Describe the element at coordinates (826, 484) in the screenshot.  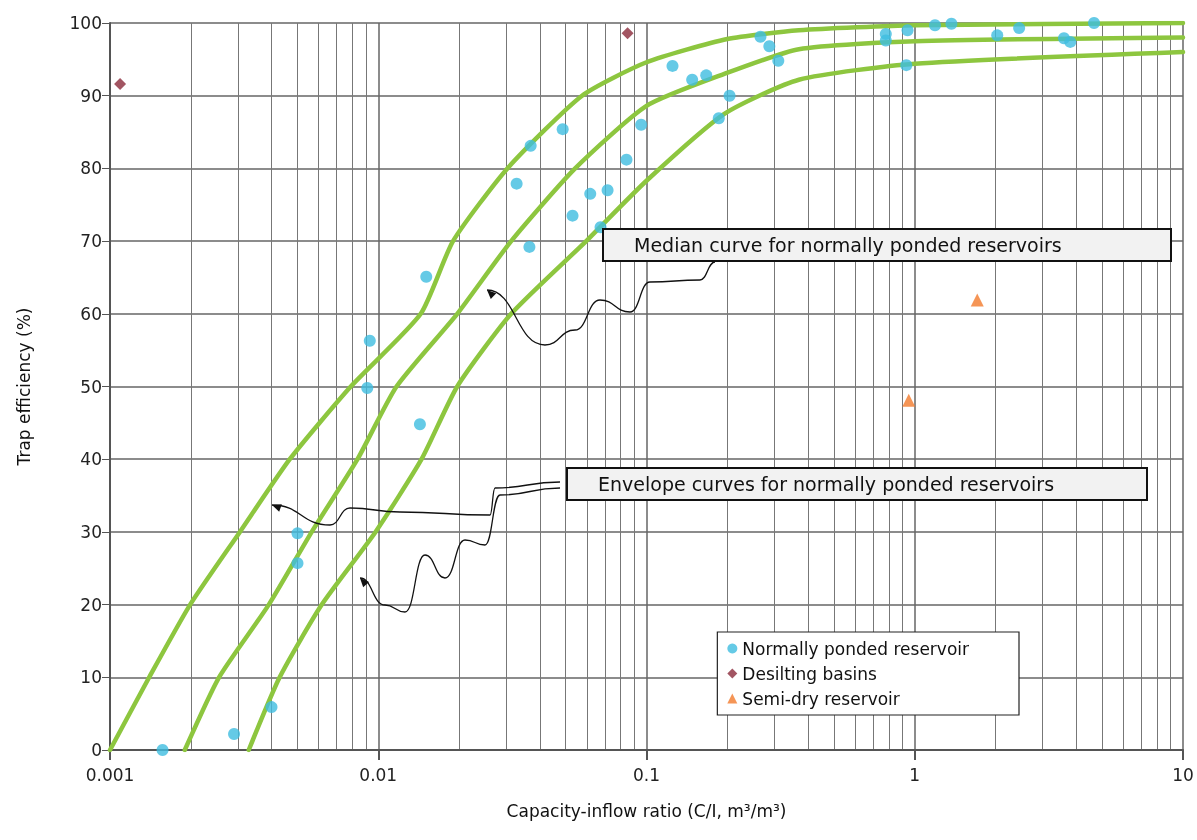
I see `annotation: Envelope curves for normally ponded reservoirs` at that location.